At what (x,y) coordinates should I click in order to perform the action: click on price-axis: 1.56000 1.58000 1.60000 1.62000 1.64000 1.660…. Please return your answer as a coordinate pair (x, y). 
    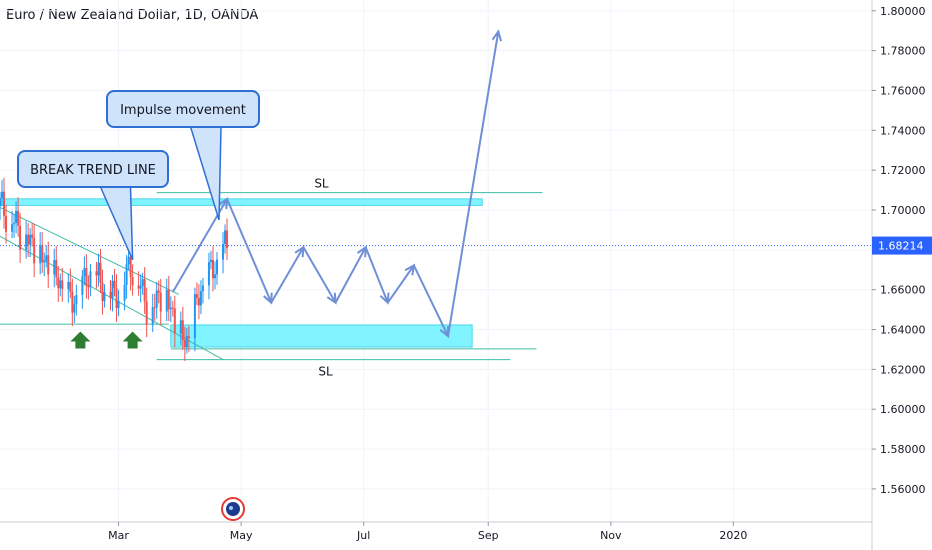
    Looking at the image, I should click on (901, 275).